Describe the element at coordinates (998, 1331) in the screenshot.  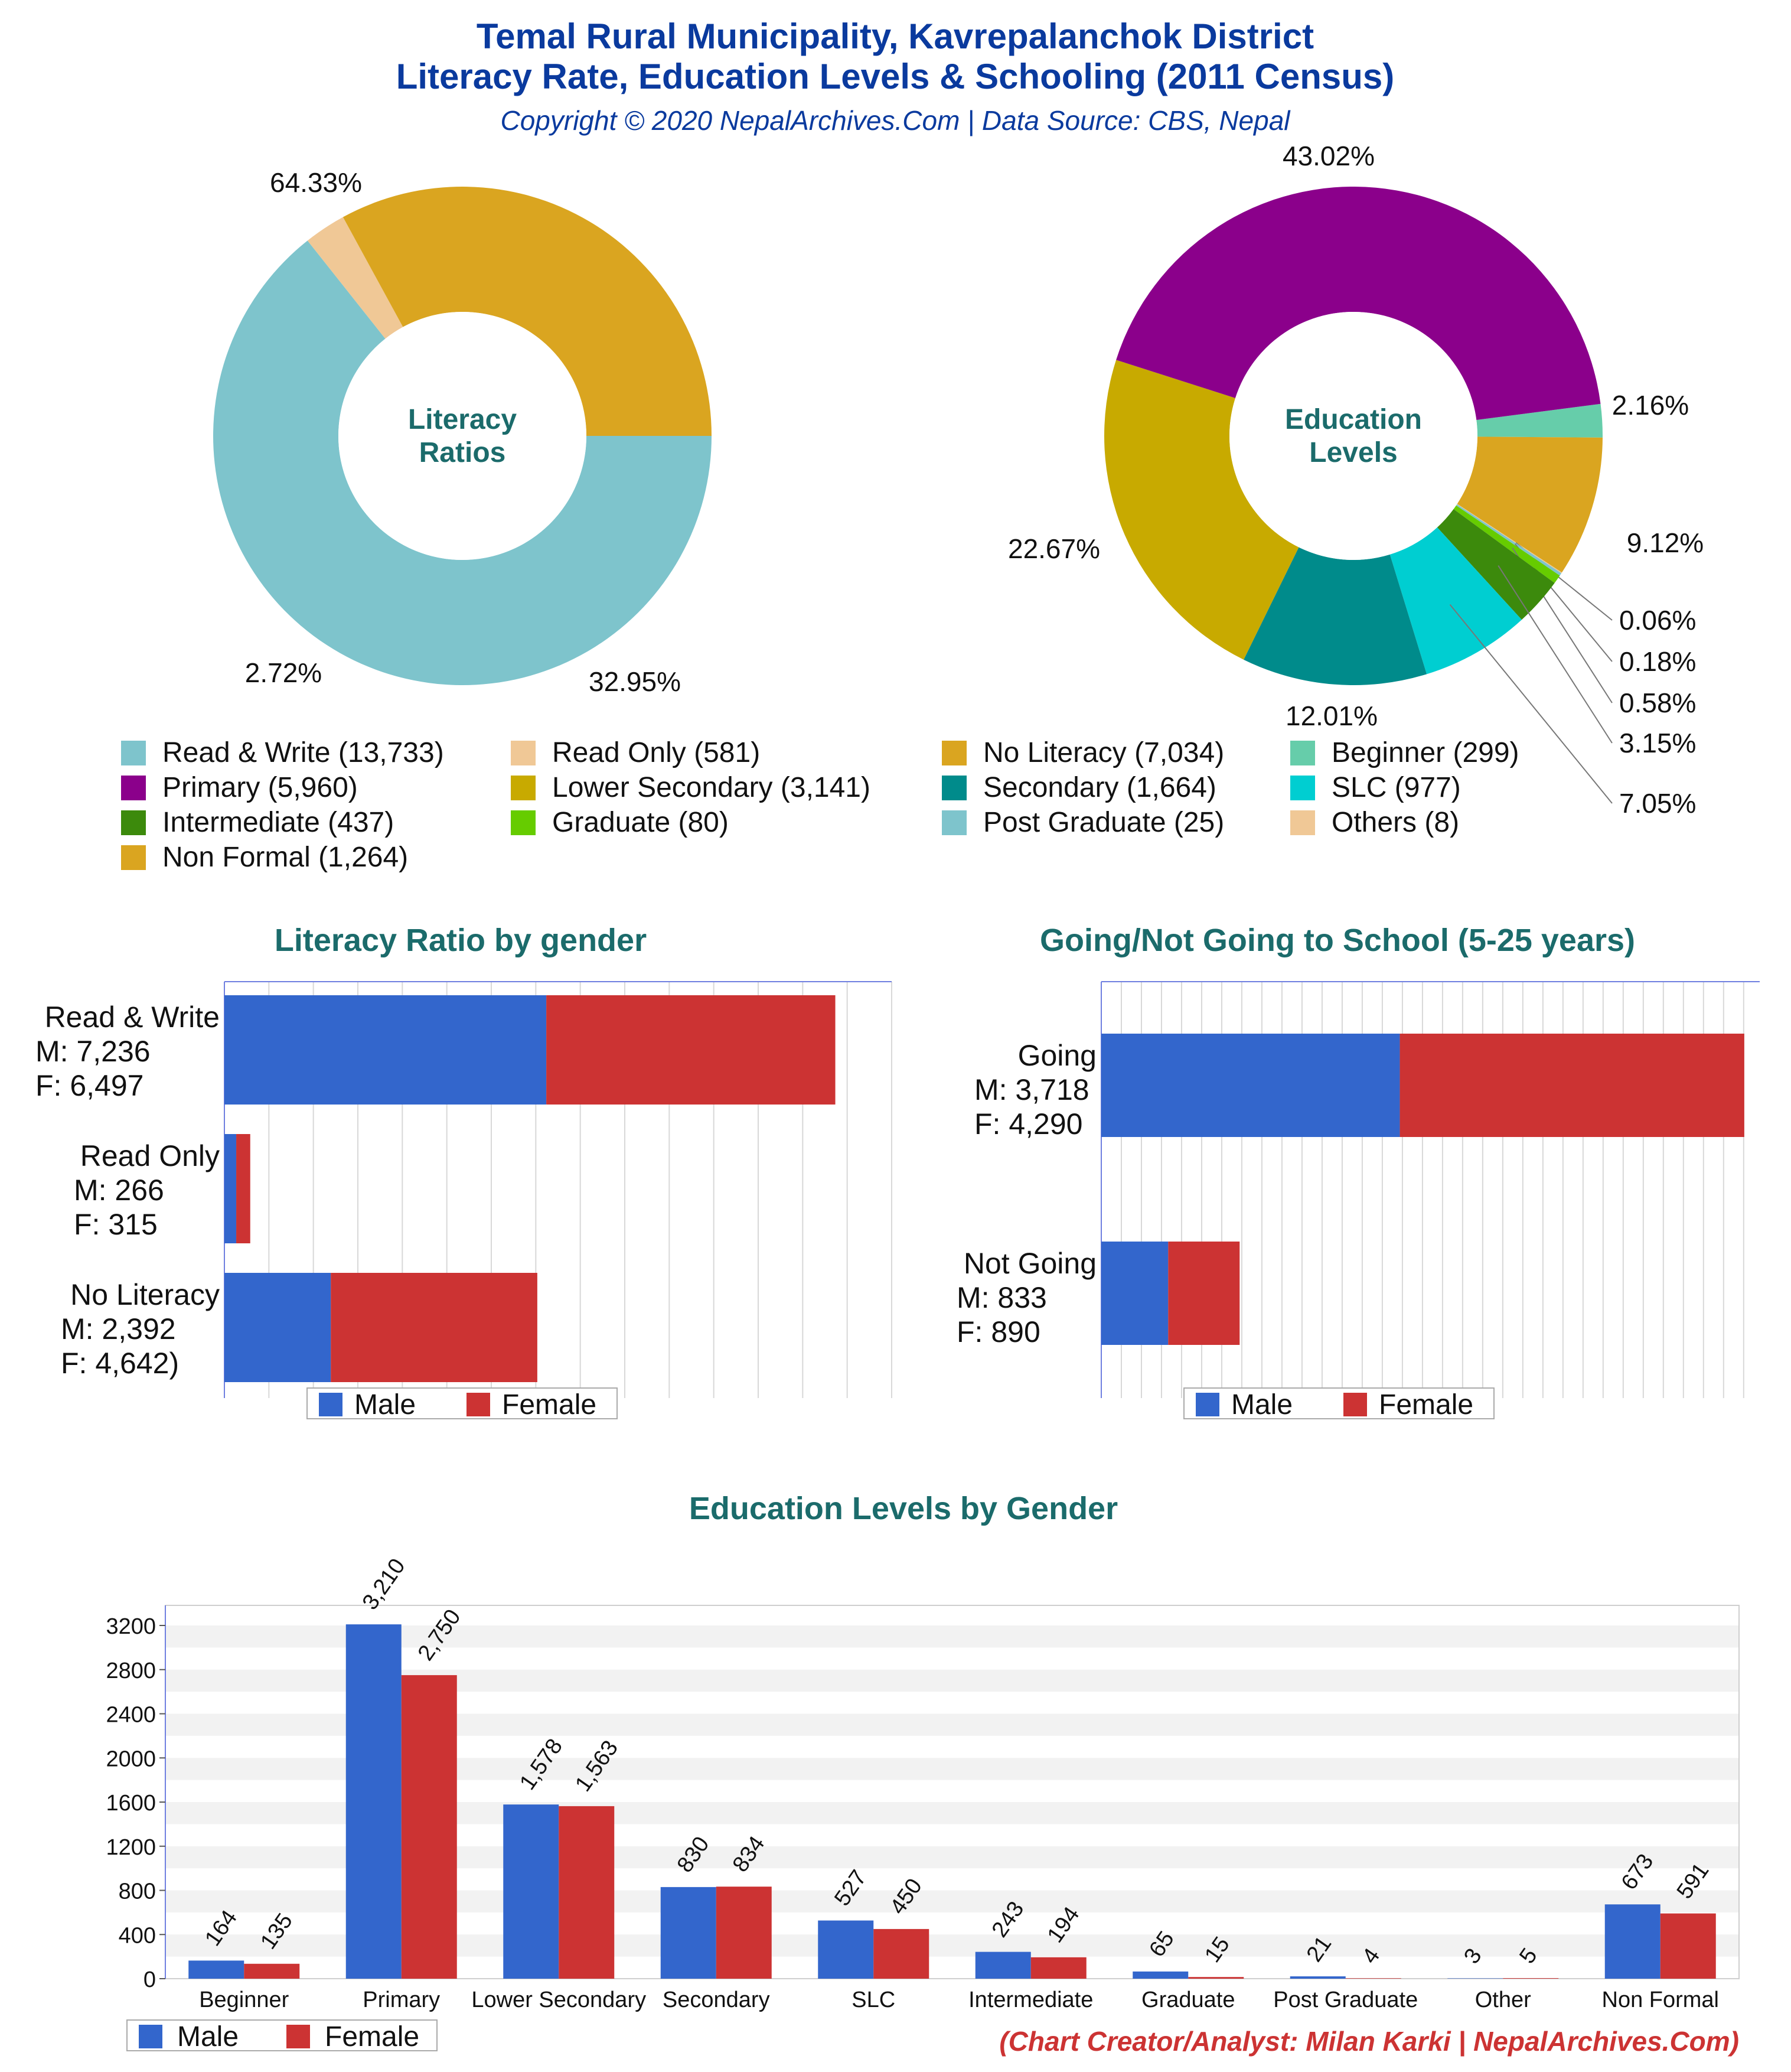
I see `category-label: F: 890` at that location.